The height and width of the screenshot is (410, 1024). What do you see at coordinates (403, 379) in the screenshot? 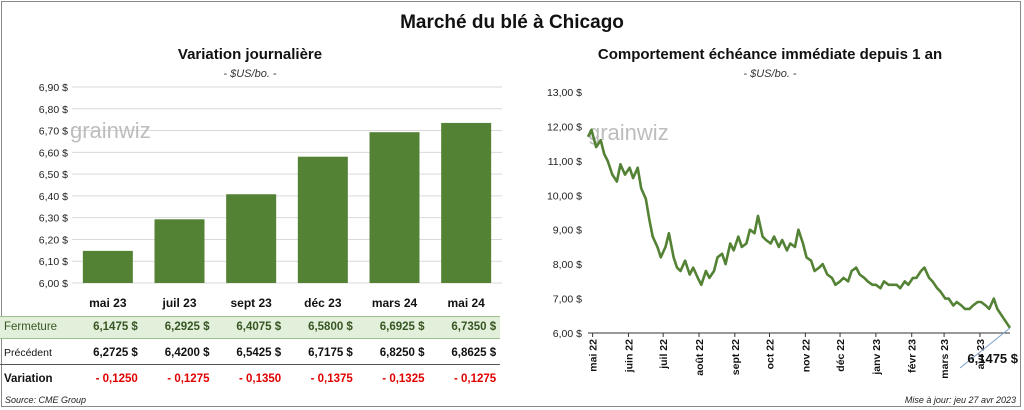
I see `change-cell: - 0,1325` at bounding box center [403, 379].